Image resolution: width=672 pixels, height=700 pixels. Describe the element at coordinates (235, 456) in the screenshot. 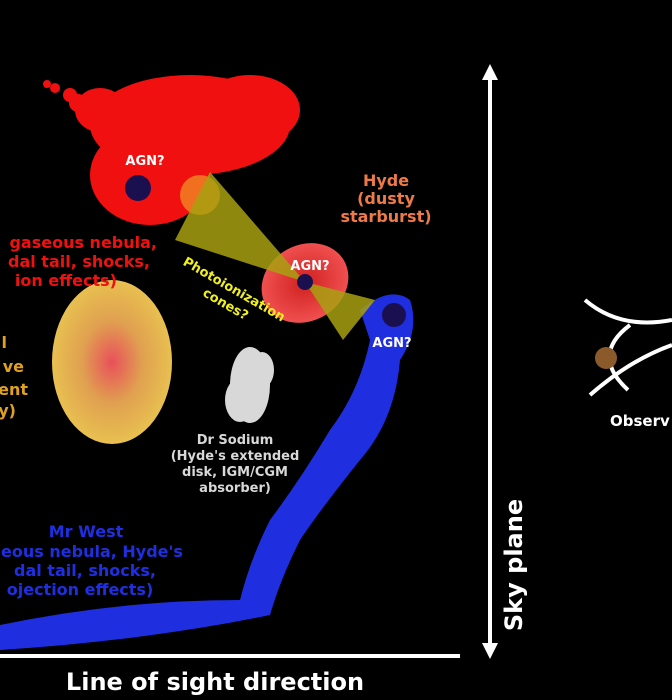

I see `dr-sodium-label: (Hyde's extended` at that location.